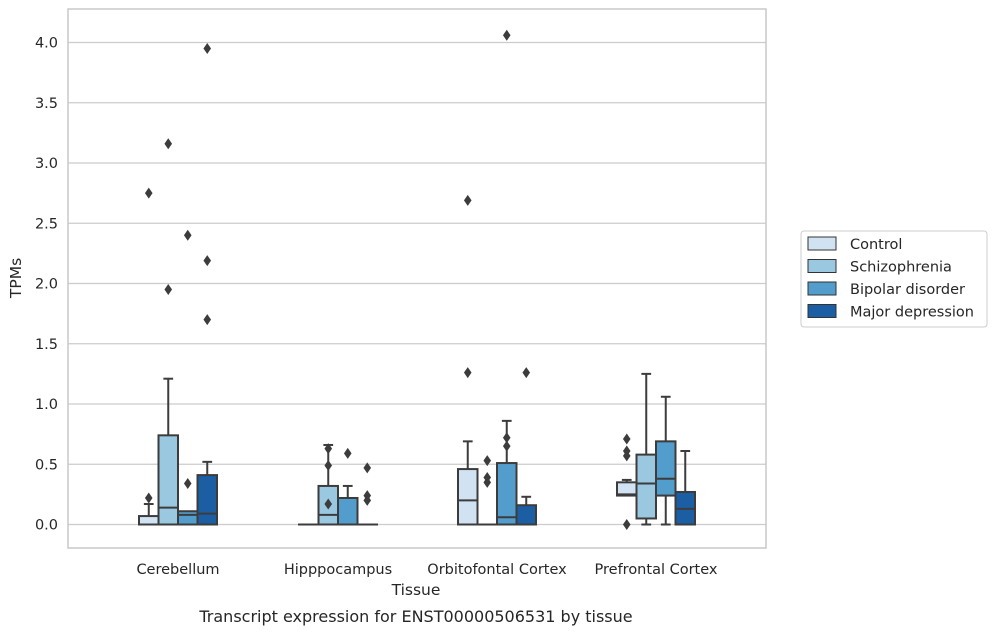  I want to click on y-tick-label: 4.0, so click(46, 44).